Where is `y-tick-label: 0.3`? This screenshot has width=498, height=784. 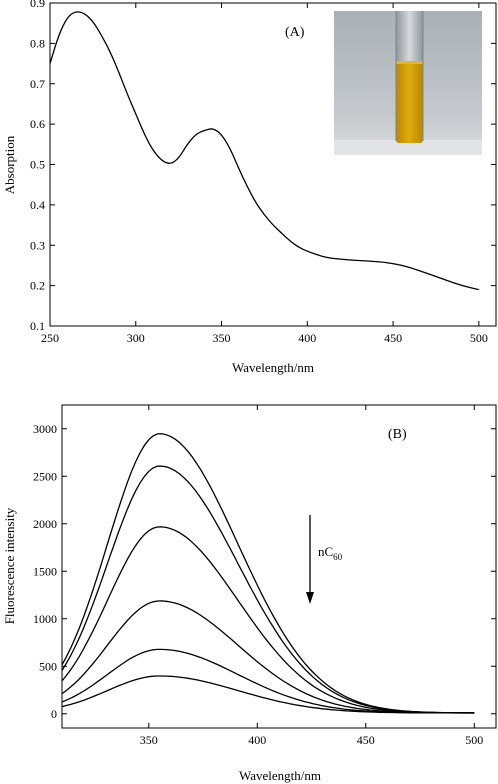 y-tick-label: 0.3 is located at coordinates (37, 245).